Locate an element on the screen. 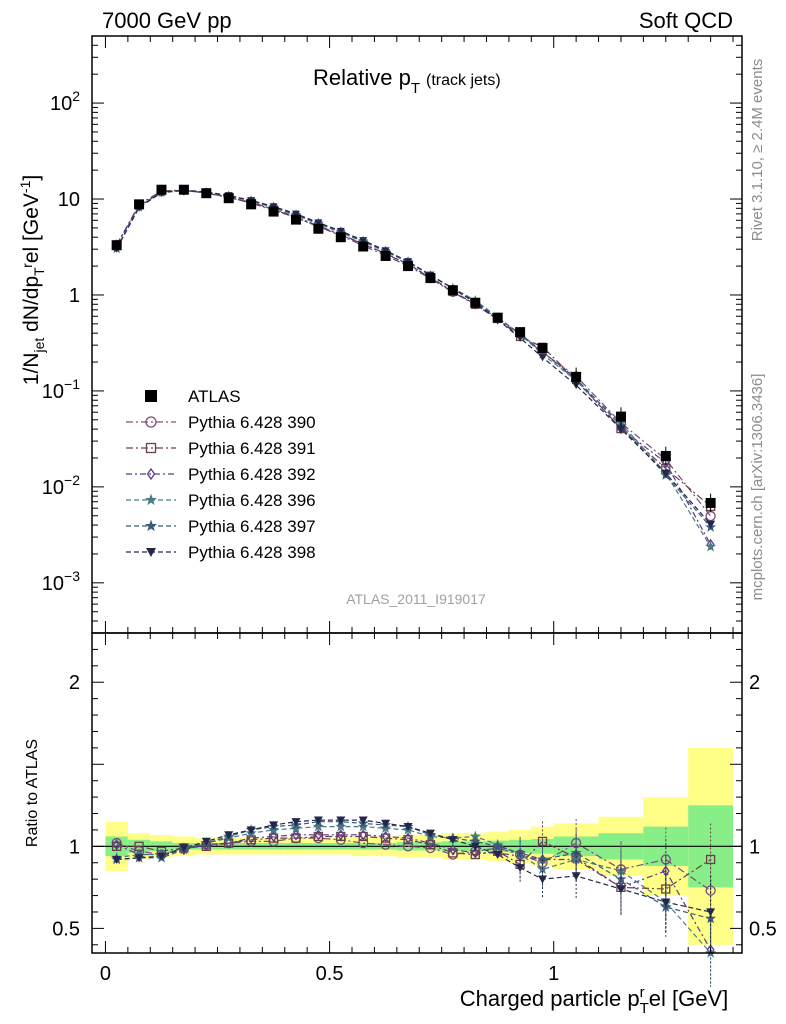  y-tick-label: 10⁻³ is located at coordinates (61, 581).